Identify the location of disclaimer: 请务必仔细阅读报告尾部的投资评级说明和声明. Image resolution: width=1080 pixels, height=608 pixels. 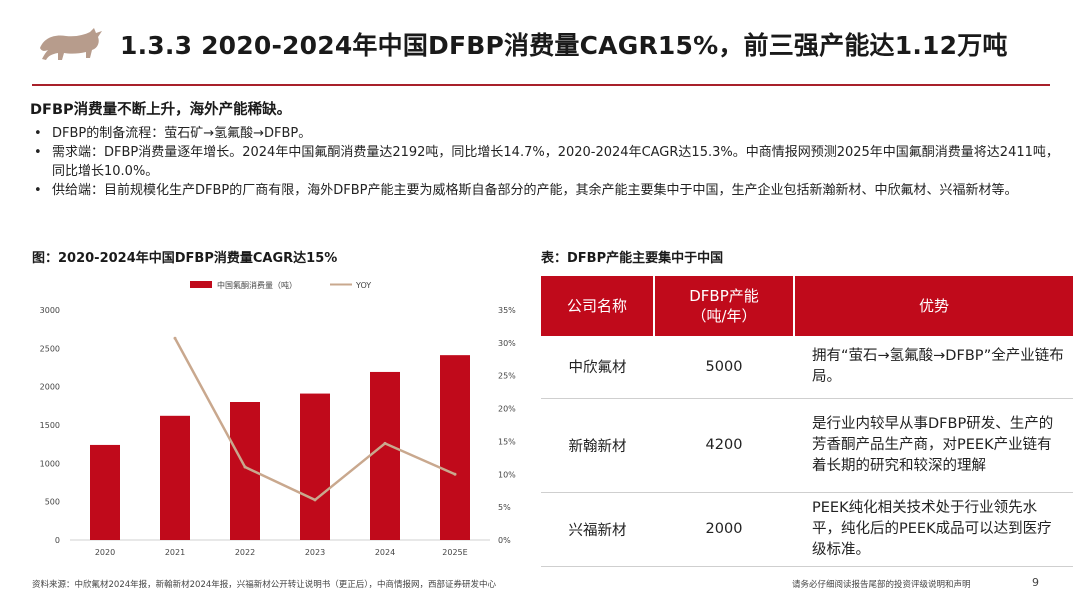
(881, 585).